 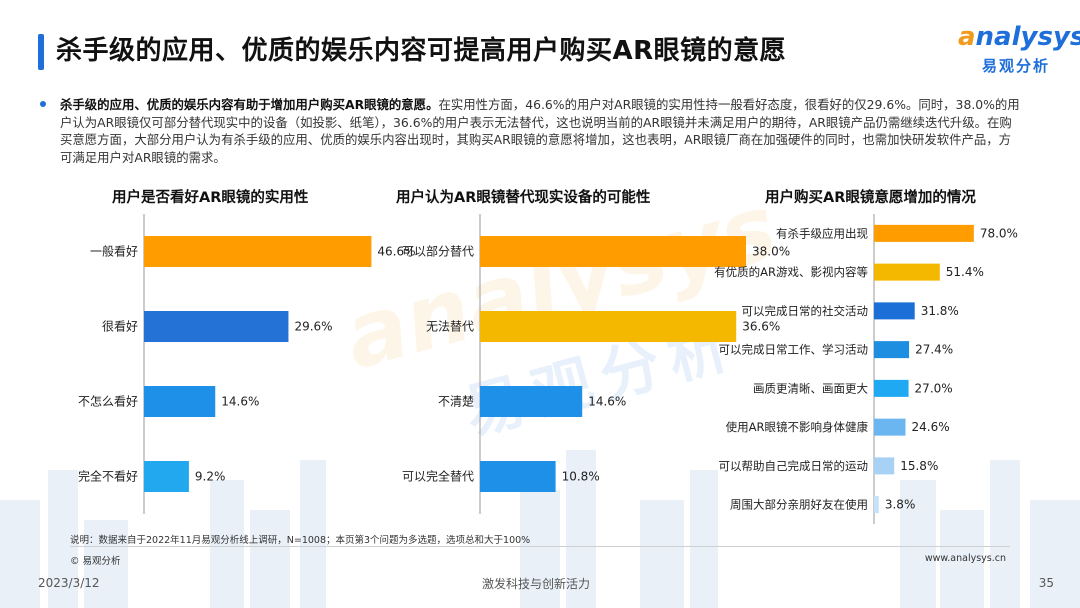 I want to click on footer-divider, so click(x=540, y=546).